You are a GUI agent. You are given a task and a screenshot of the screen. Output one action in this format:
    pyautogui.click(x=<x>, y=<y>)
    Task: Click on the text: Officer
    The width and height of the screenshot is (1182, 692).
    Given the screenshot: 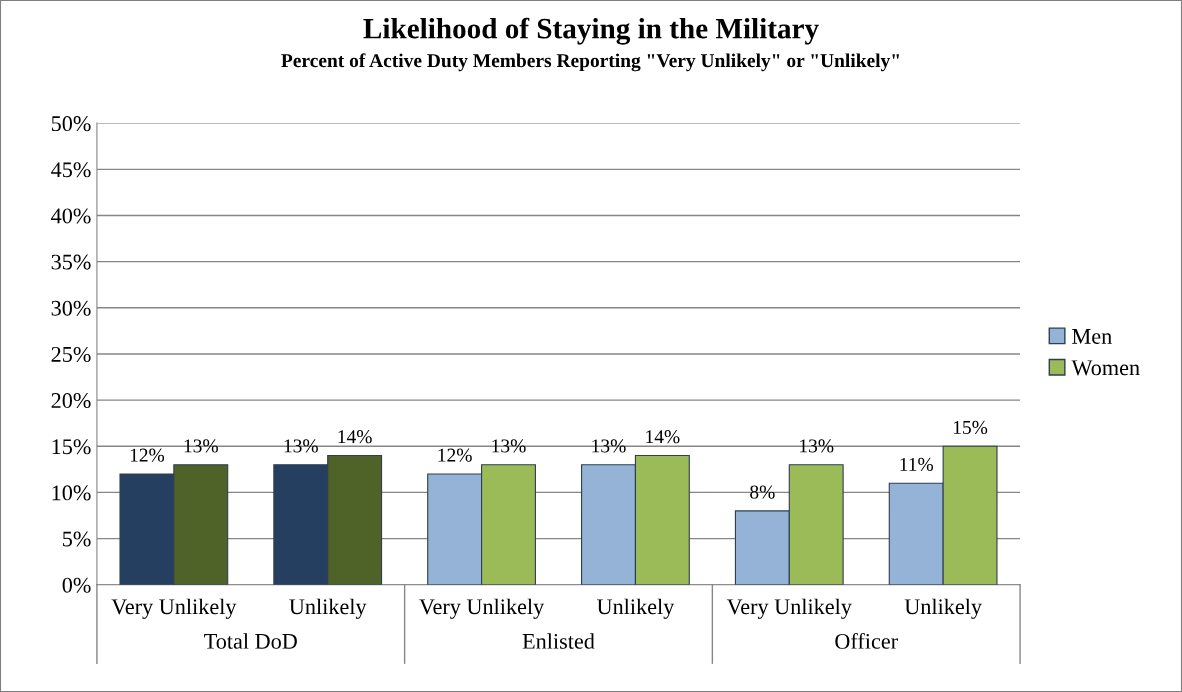 What is the action you would take?
    pyautogui.click(x=866, y=640)
    